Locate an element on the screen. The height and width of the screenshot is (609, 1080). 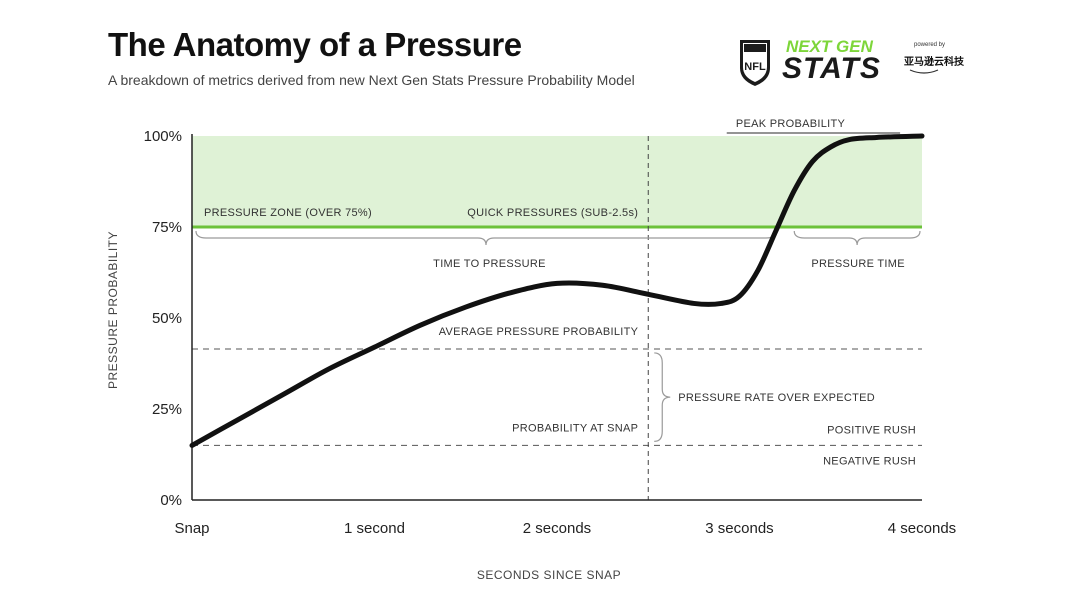
logo-sponsor: 亚马逊云科技 is located at coordinates (934, 61).